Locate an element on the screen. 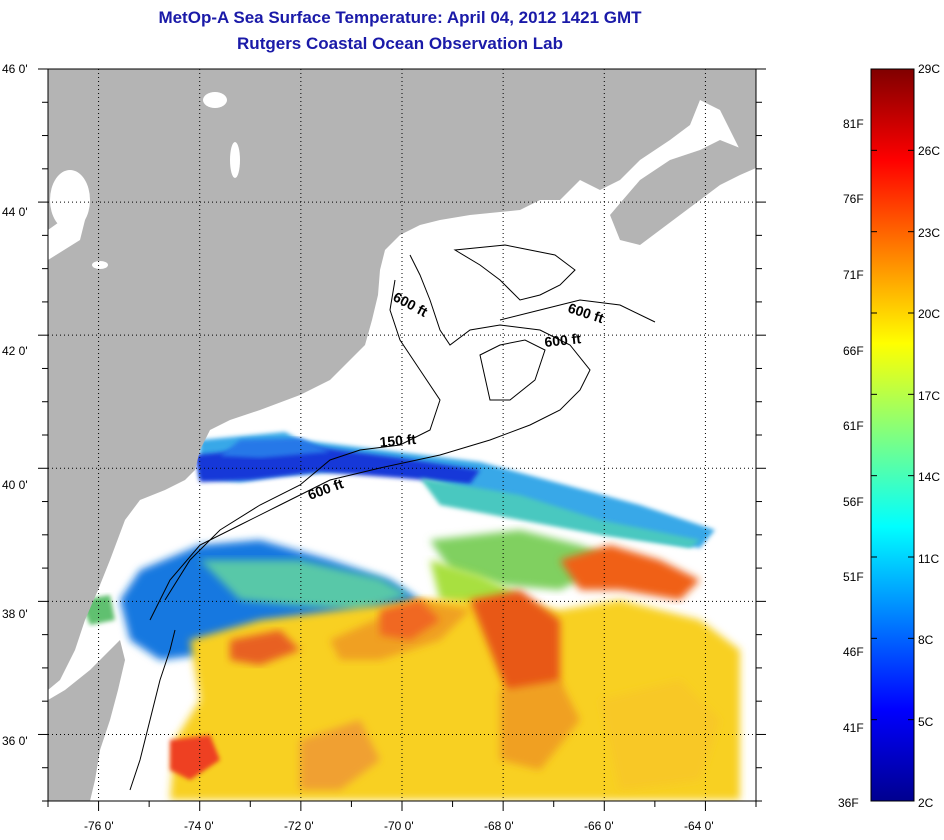  lon-label-66: -66 0' is located at coordinates (599, 826).